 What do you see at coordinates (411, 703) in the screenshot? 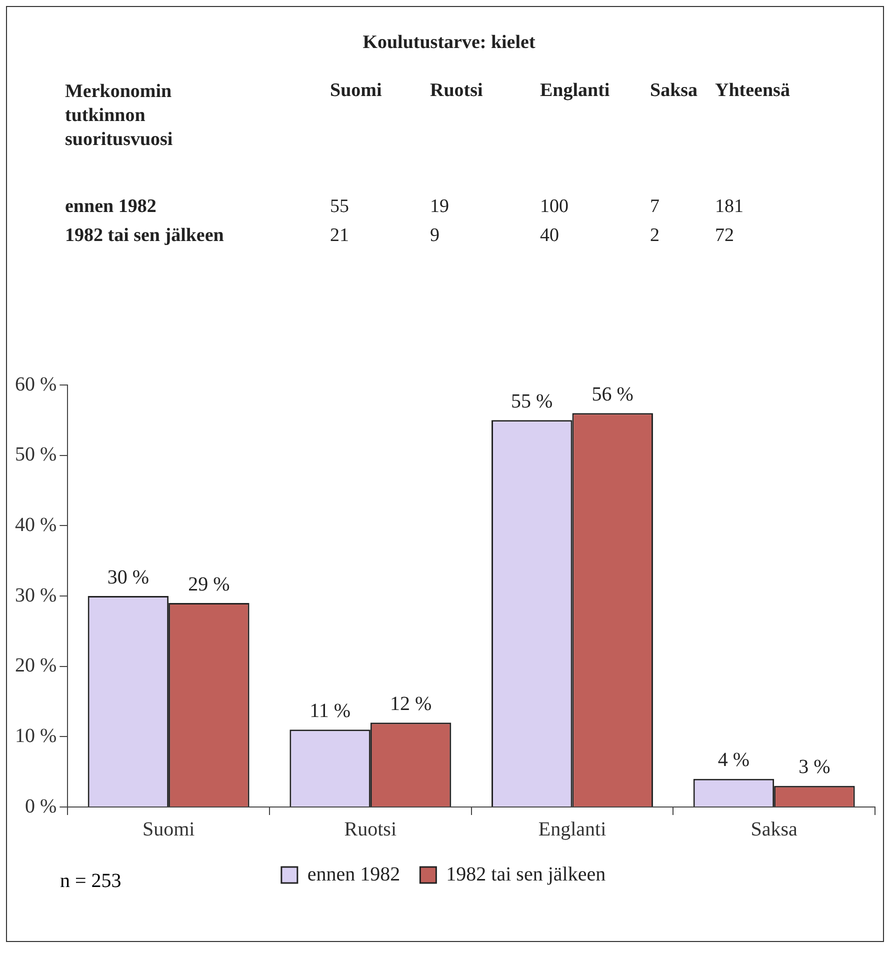
I see `data-label: 12 %` at bounding box center [411, 703].